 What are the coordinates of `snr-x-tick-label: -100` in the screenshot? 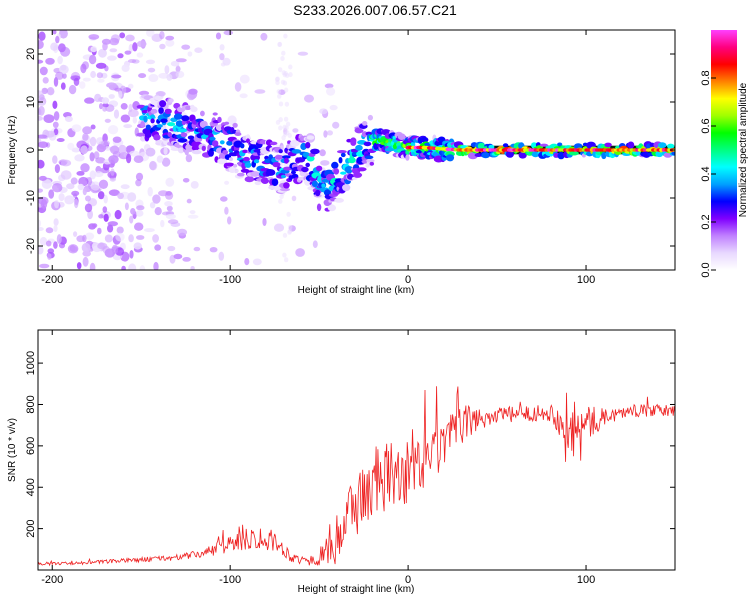 It's located at (230, 580).